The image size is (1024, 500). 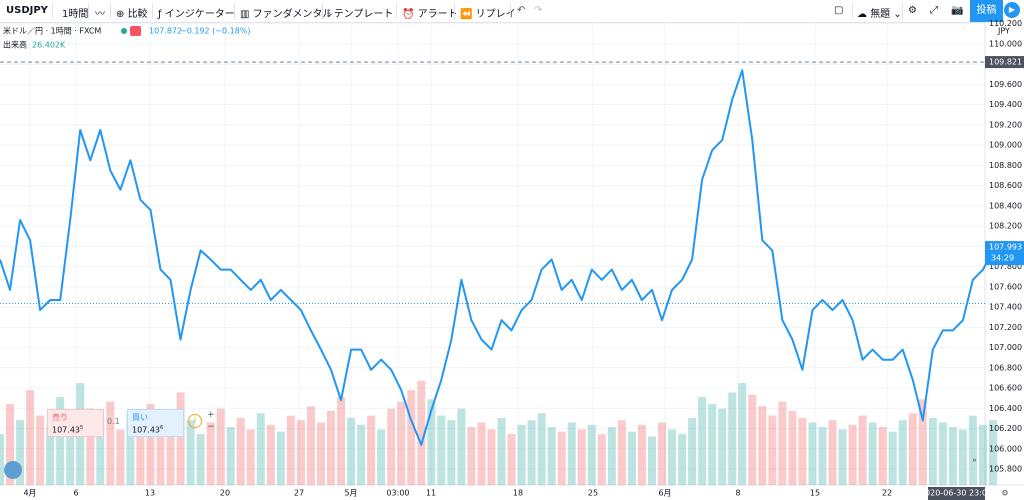 I want to click on snapshot: 📷, so click(x=957, y=10).